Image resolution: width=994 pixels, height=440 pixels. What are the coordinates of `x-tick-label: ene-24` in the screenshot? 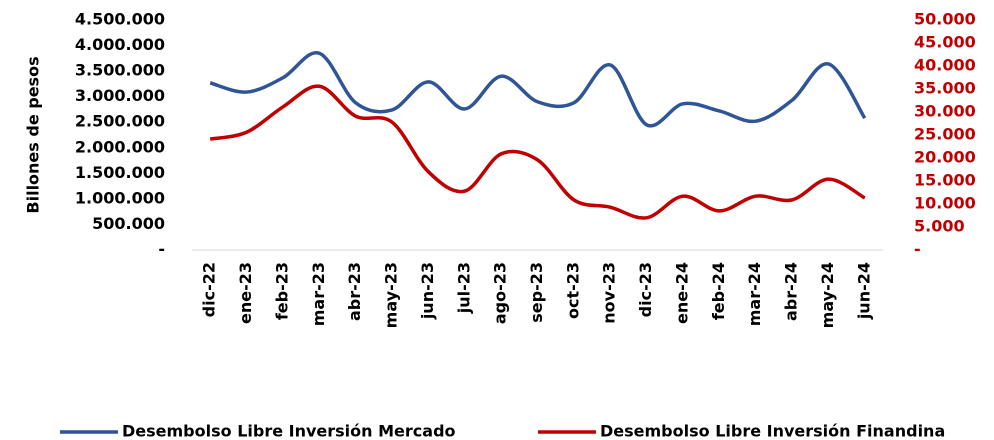 It's located at (681, 293).